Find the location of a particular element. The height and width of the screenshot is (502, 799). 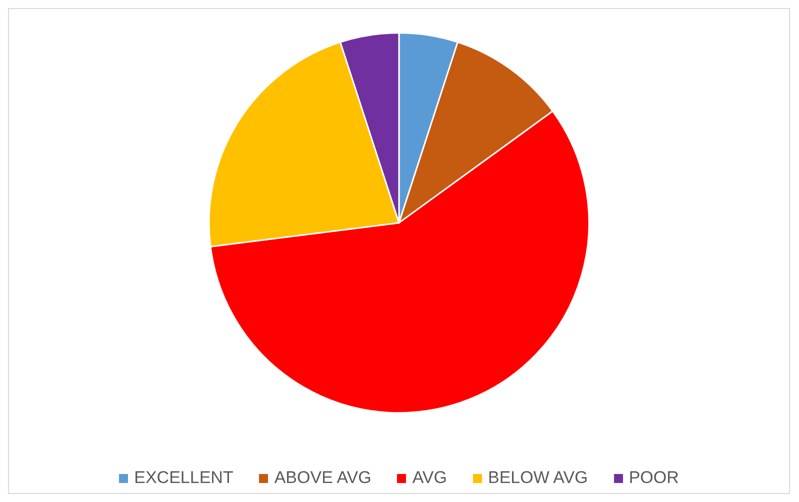

legend-label: POOR is located at coordinates (653, 478).